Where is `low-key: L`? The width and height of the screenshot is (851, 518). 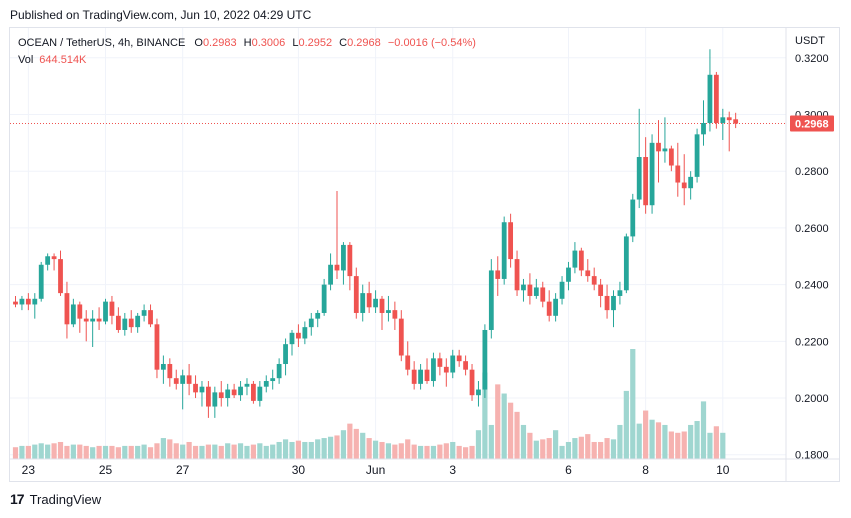 low-key: L is located at coordinates (295, 43).